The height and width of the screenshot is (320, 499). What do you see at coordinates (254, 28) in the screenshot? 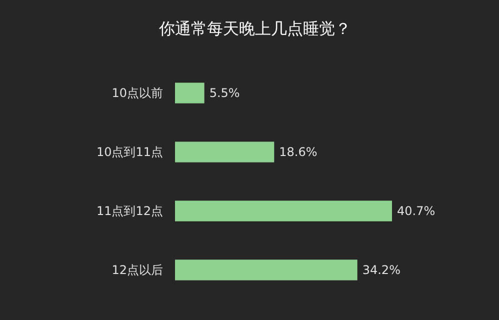
I see `chart-title: 你通常每天晚上几点睡觉？` at bounding box center [254, 28].